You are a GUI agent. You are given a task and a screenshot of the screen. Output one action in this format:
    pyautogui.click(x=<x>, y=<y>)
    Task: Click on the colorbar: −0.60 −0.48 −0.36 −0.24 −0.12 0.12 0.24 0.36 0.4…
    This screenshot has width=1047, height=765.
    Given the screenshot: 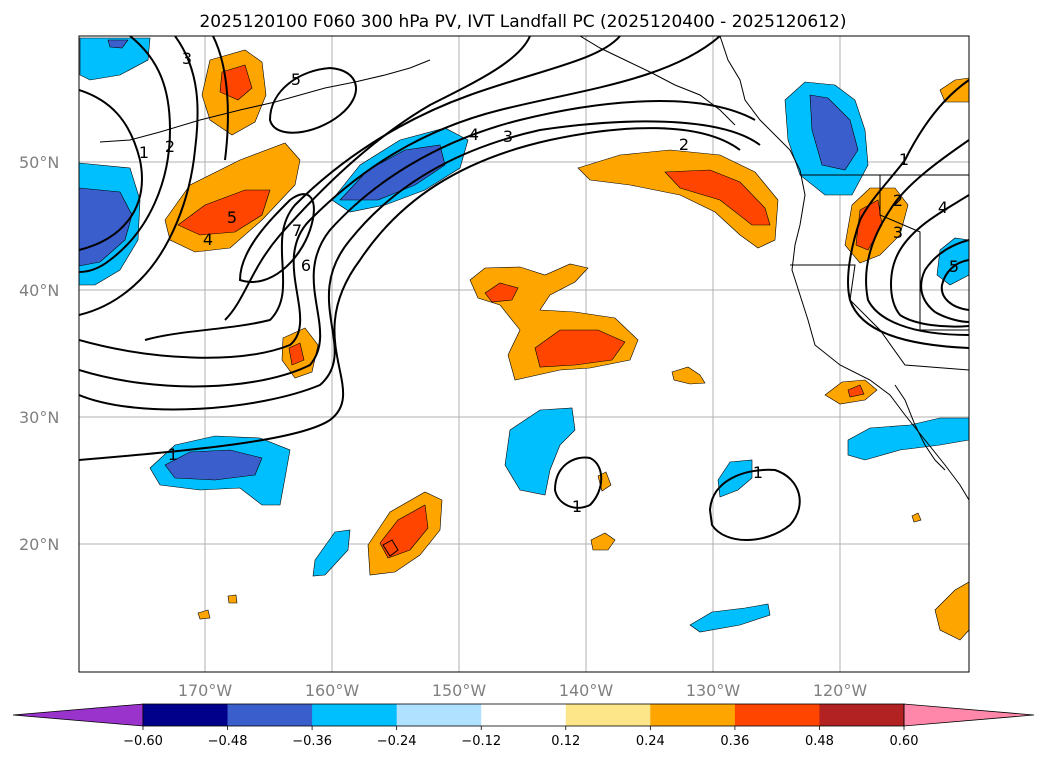 What is the action you would take?
    pyautogui.click(x=523, y=726)
    